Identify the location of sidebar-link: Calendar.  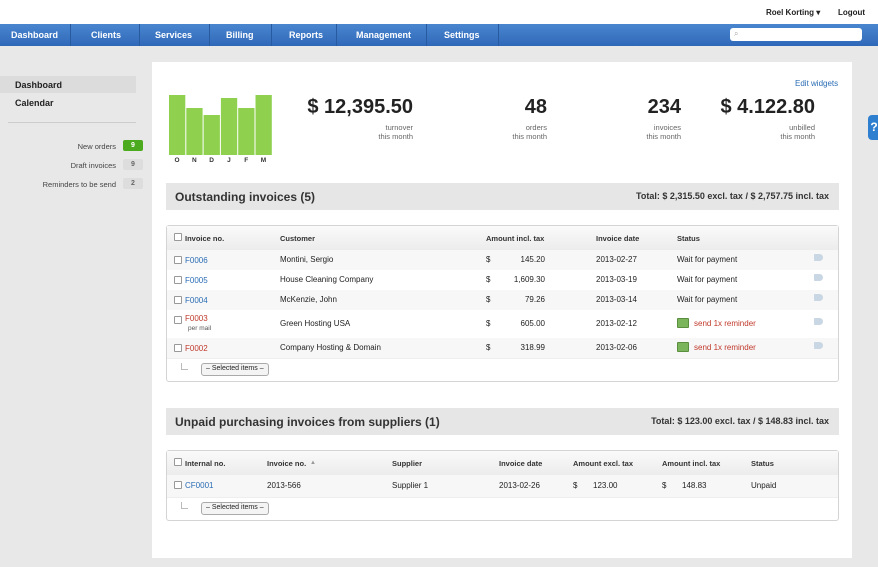
(34, 103).